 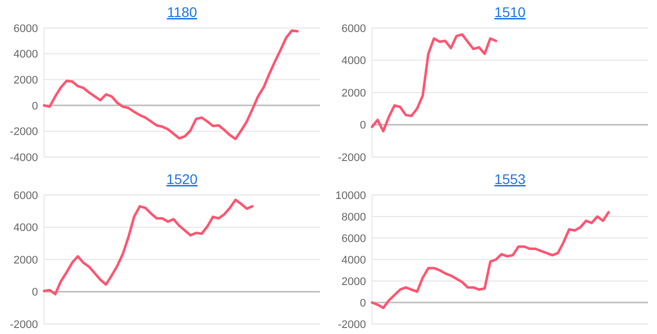 What do you see at coordinates (510, 179) in the screenshot?
I see `chart-title: 1553` at bounding box center [510, 179].